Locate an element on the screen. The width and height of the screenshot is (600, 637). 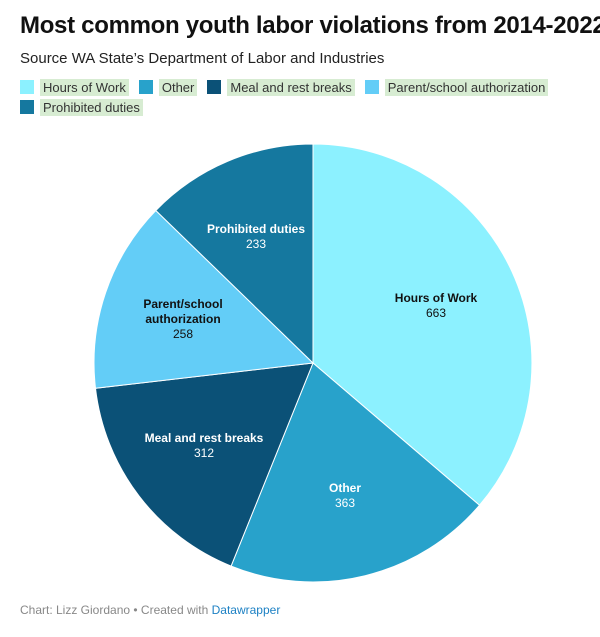
slice-value: 363 is located at coordinates (345, 503).